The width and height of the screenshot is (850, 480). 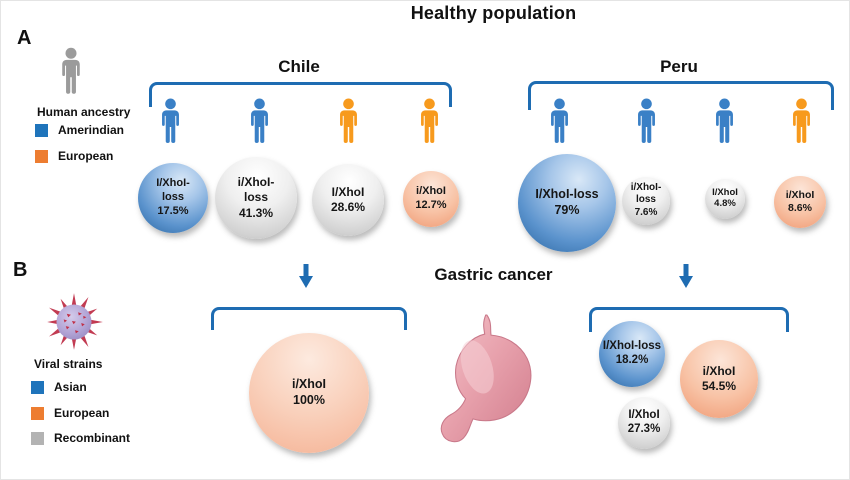 What do you see at coordinates (644, 429) in the screenshot?
I see `circle-value: 27.3%` at bounding box center [644, 429].